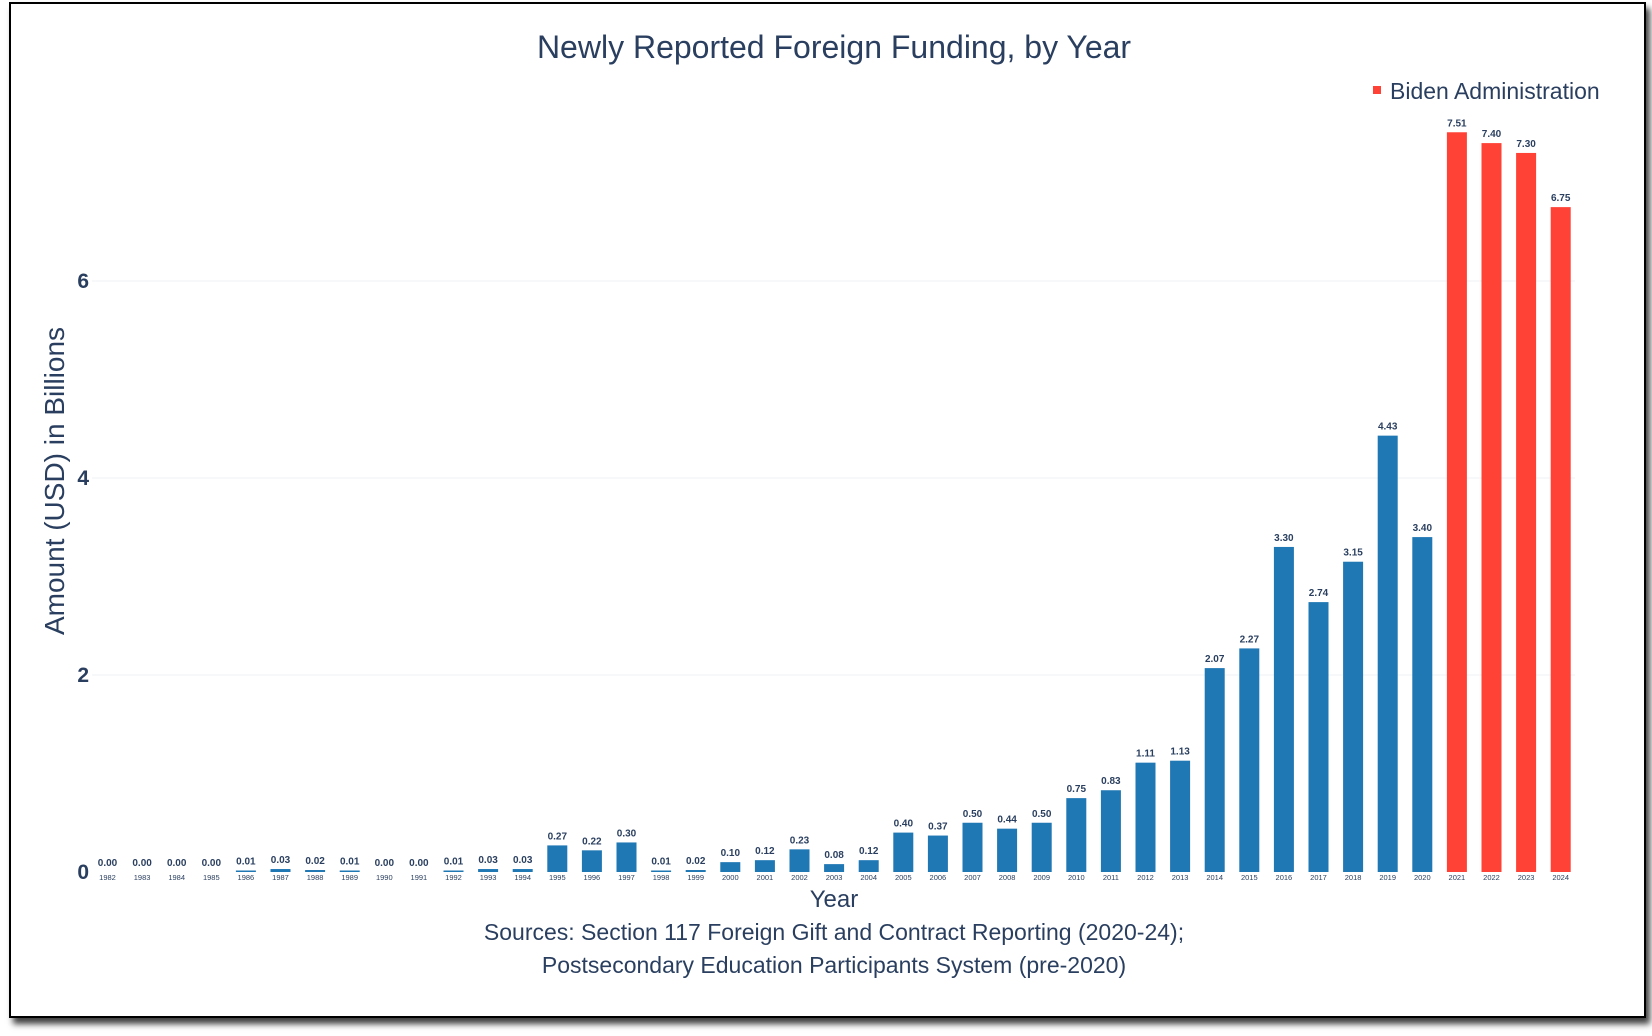 This screenshot has height=1036, width=1652. Describe the element at coordinates (661, 871) in the screenshot. I see `bar-1998` at that location.